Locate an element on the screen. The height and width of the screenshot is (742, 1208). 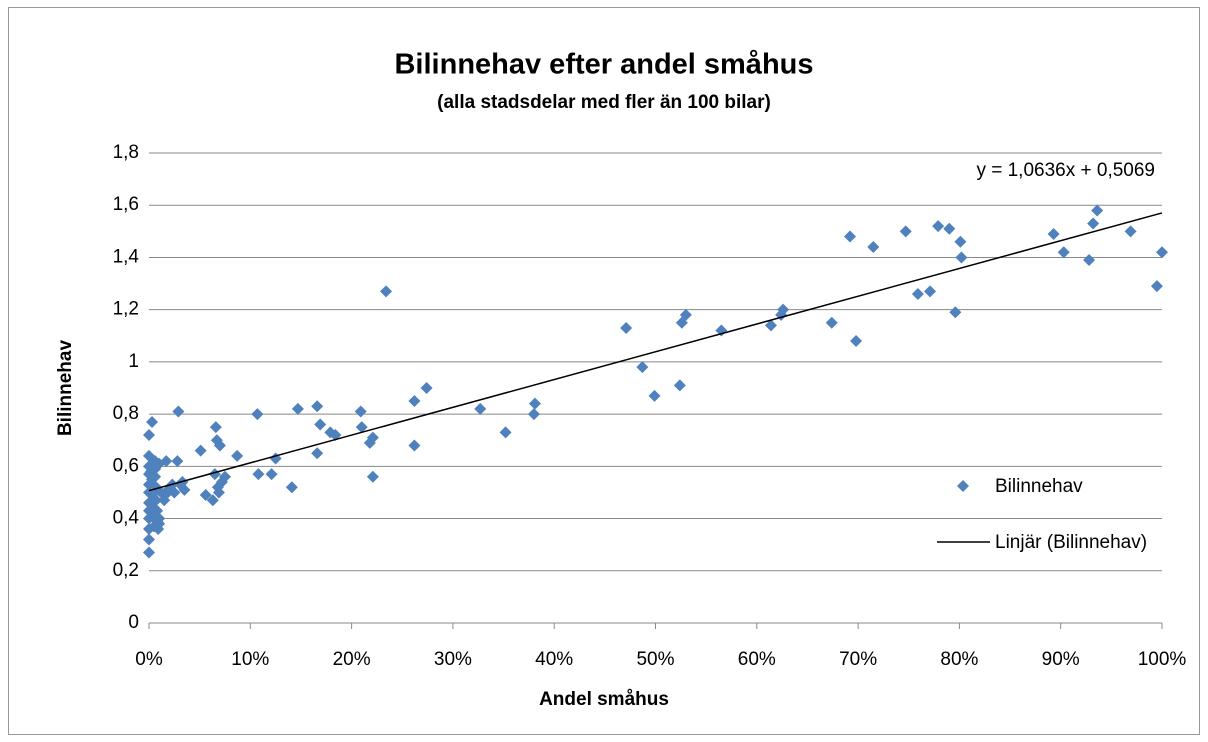
legend-marker is located at coordinates (963, 486).